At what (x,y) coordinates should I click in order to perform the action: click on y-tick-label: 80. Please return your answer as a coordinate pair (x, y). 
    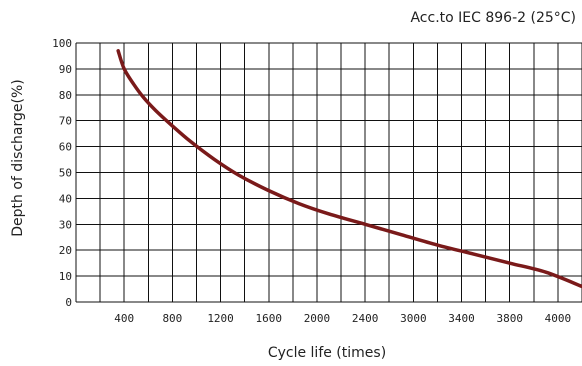
    Looking at the image, I should click on (65, 95).